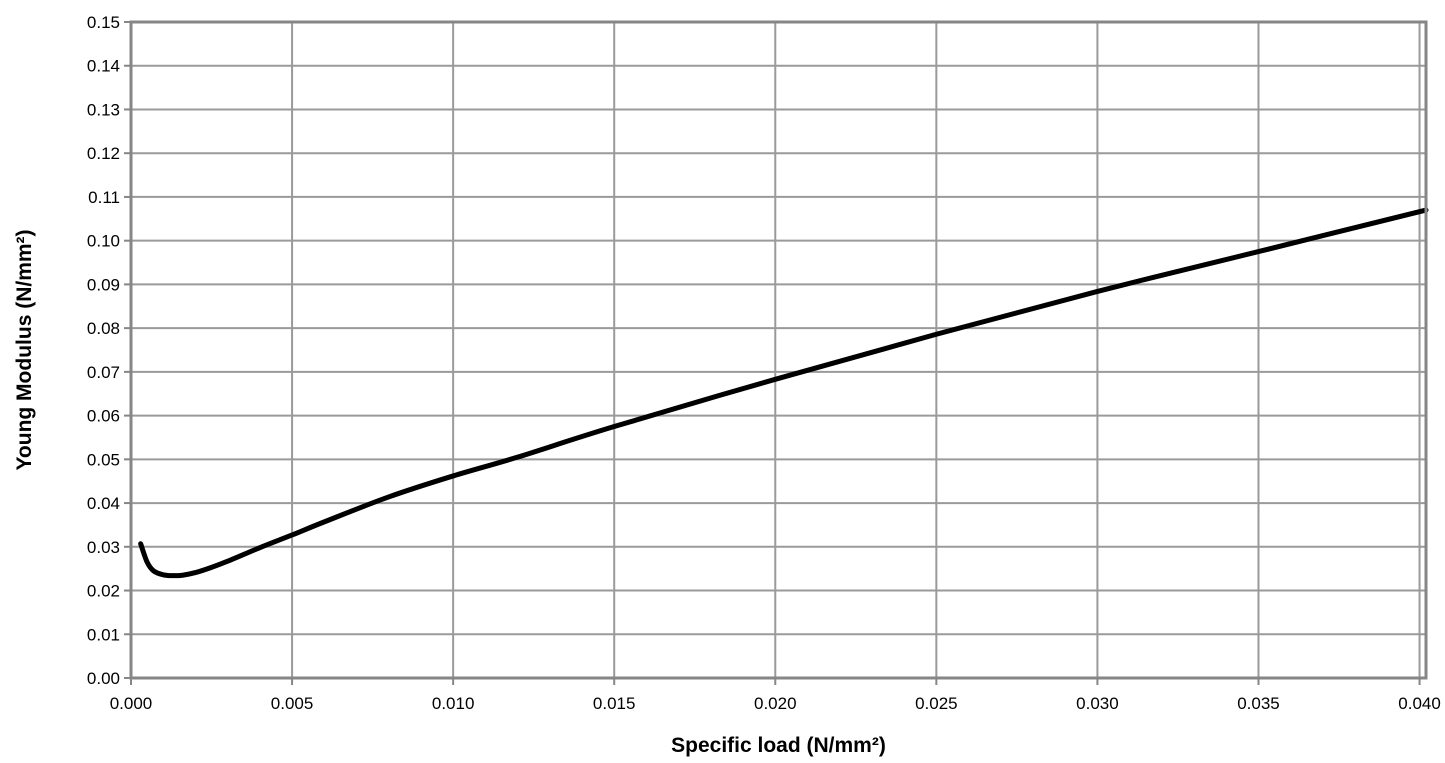 The width and height of the screenshot is (1445, 763). Describe the element at coordinates (103, 591) in the screenshot. I see `y-tick-label: 0.02` at that location.